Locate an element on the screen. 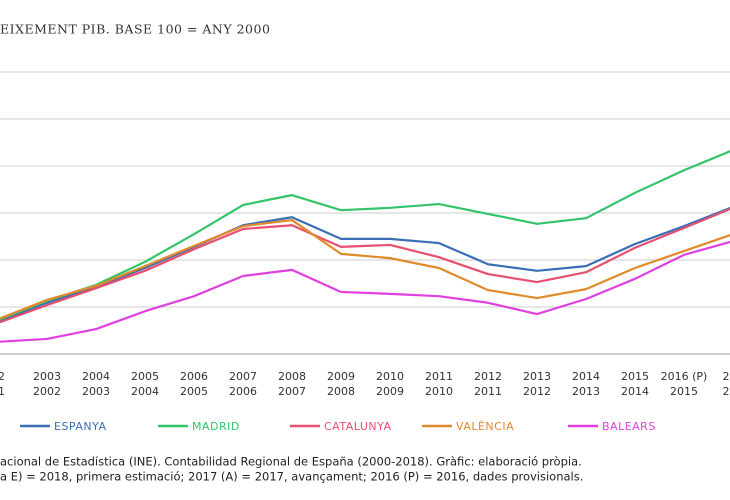 This screenshot has width=730, height=500. chart-title: EIXEMENT PIB. BASE 100 = ANY 2000 is located at coordinates (135, 29).